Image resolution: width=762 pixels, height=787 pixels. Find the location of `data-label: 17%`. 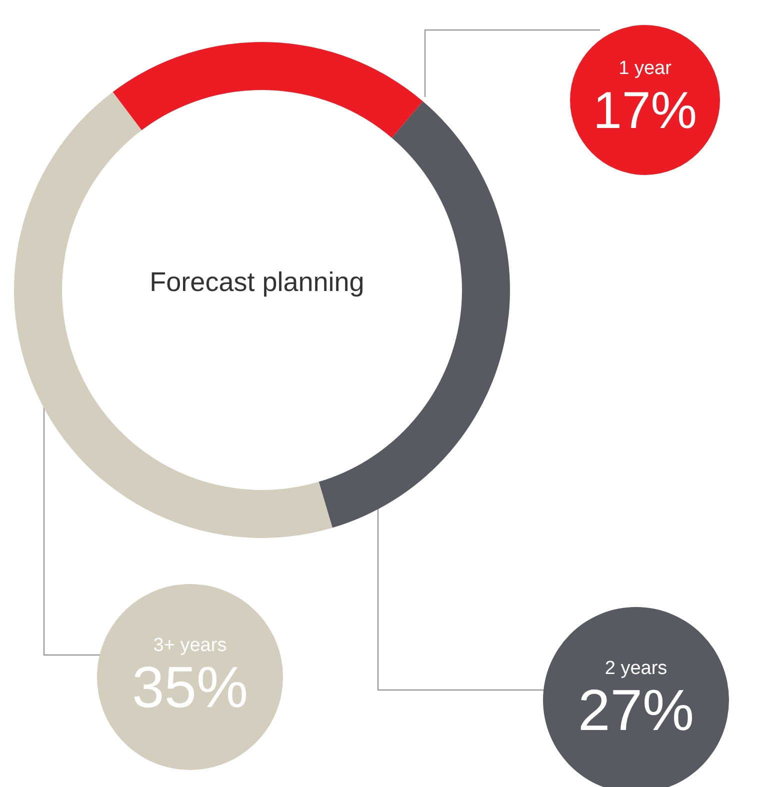

data-label: 17% is located at coordinates (645, 111).